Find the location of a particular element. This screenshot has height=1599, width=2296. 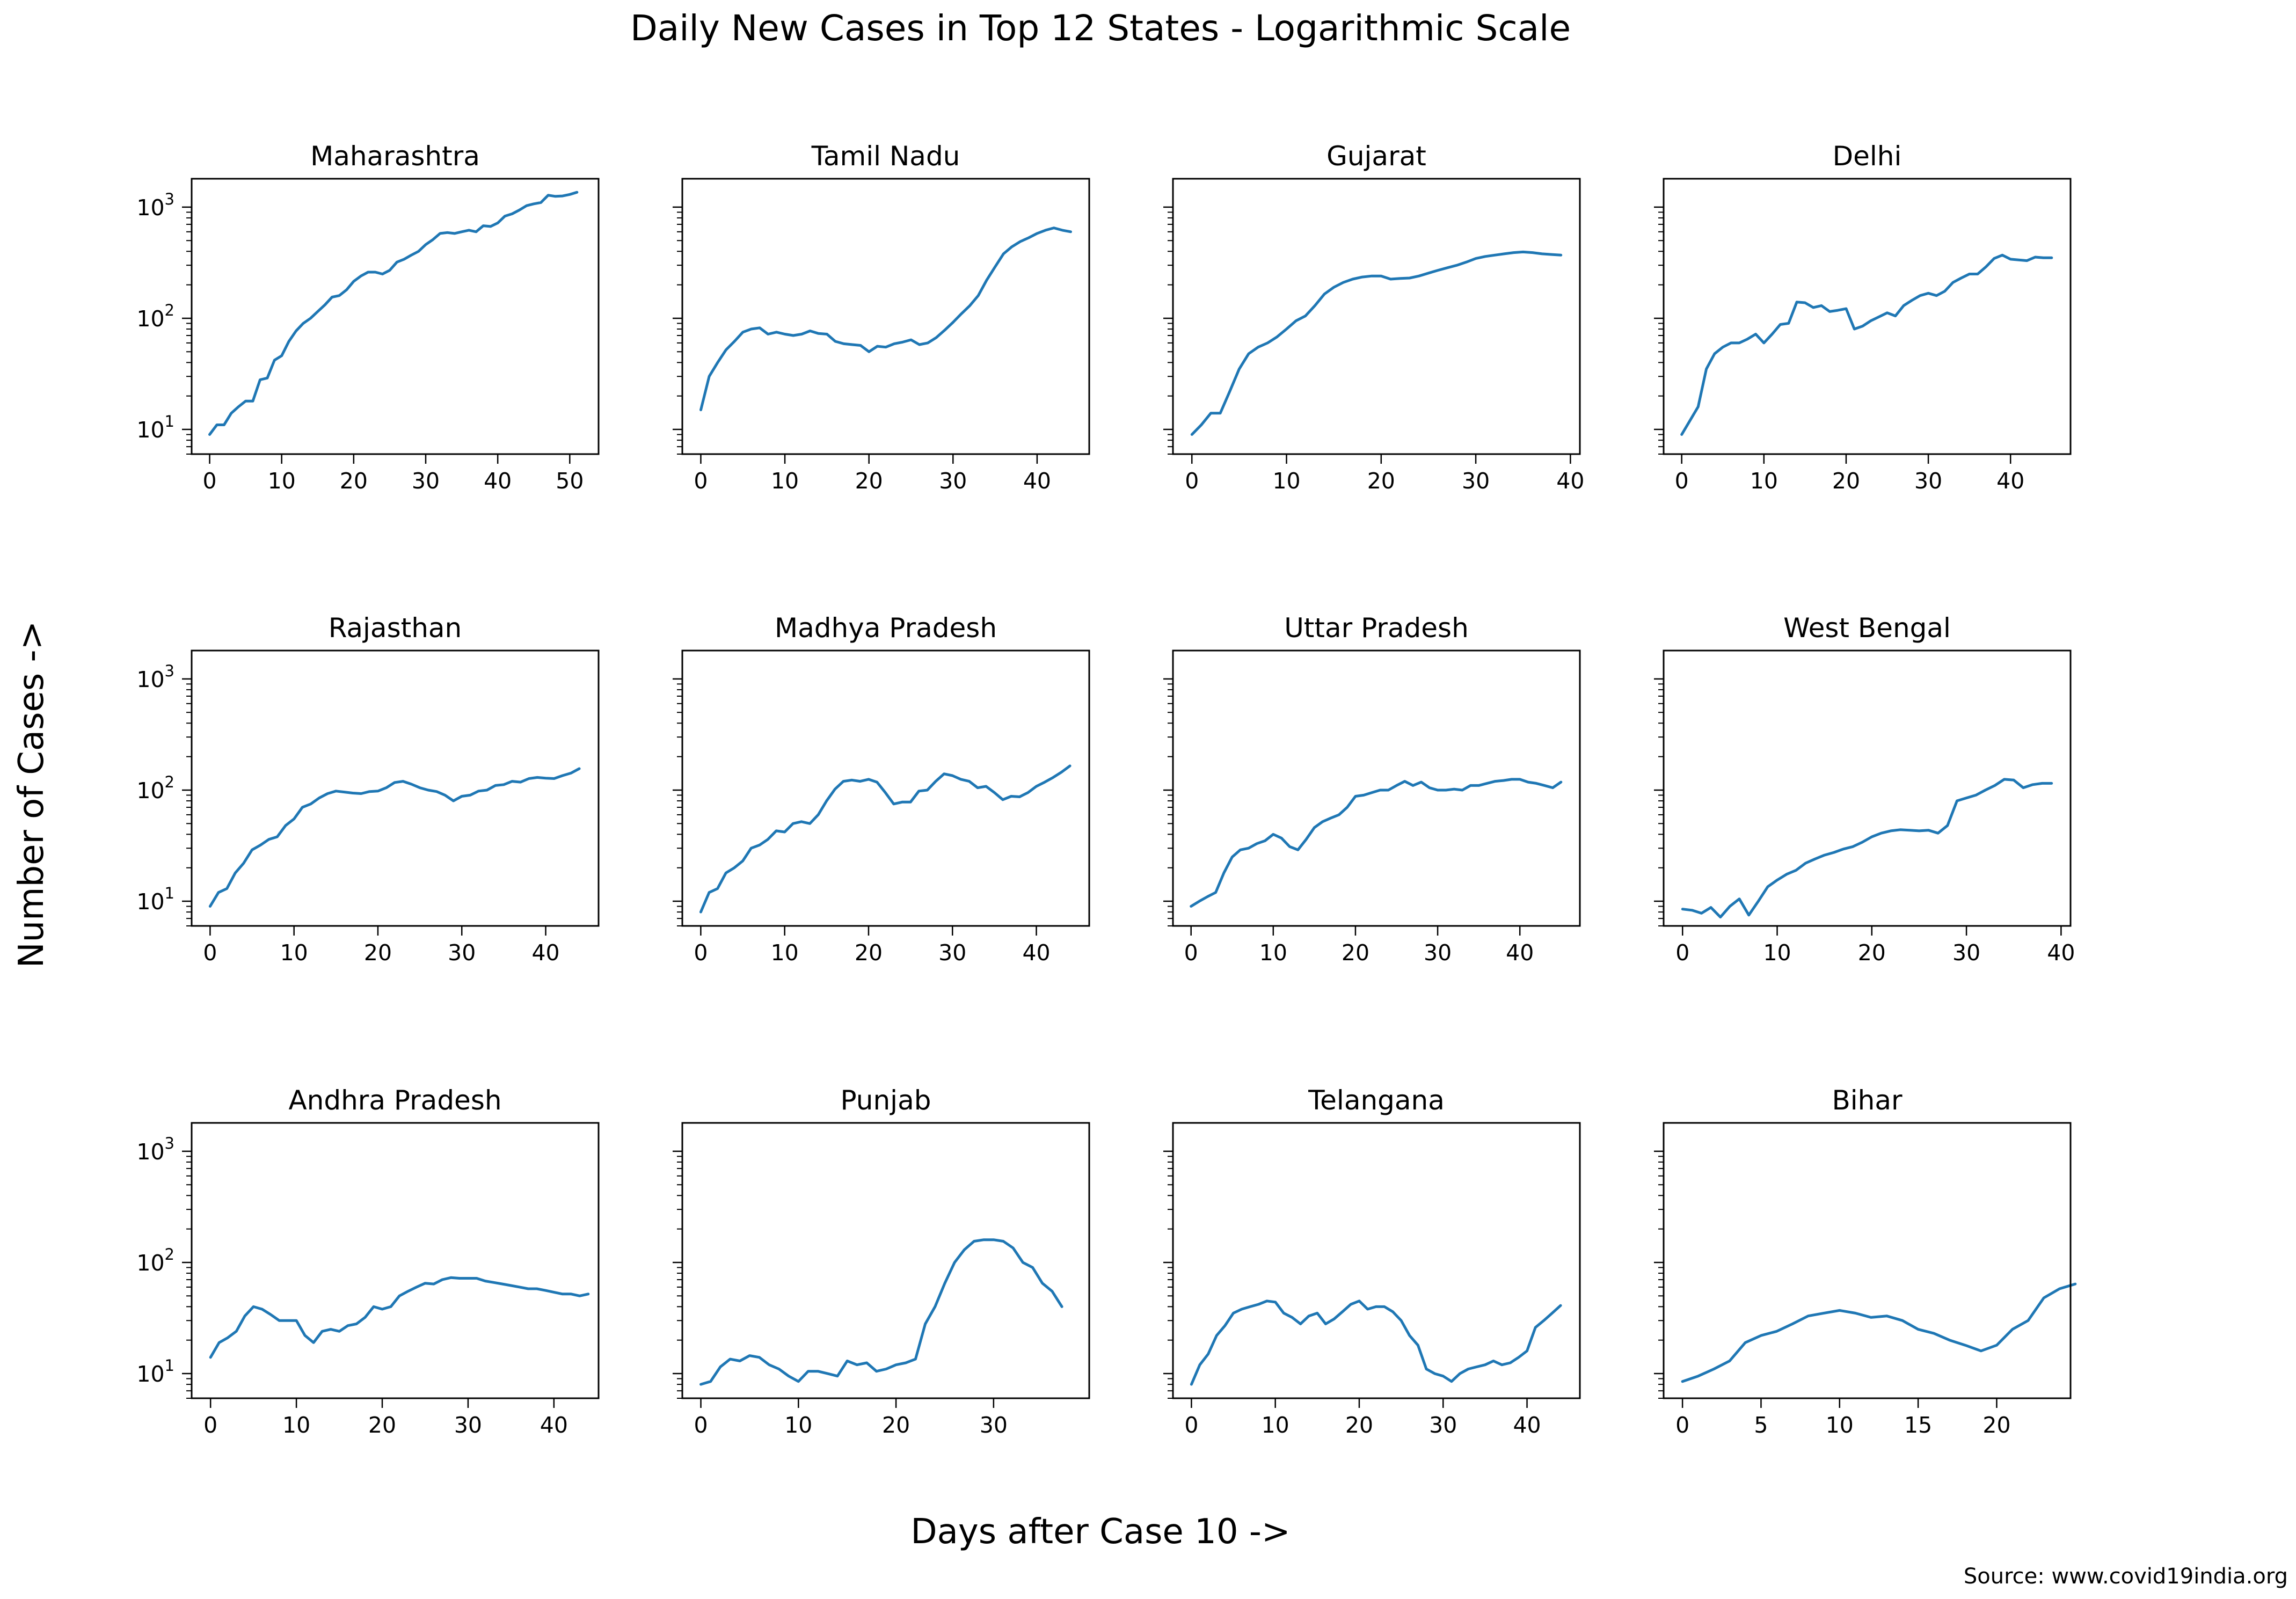

subplot: 10¹ 10² 10³ 0 10 20 30 40 Andhra Pradesh is located at coordinates (368, 1262).